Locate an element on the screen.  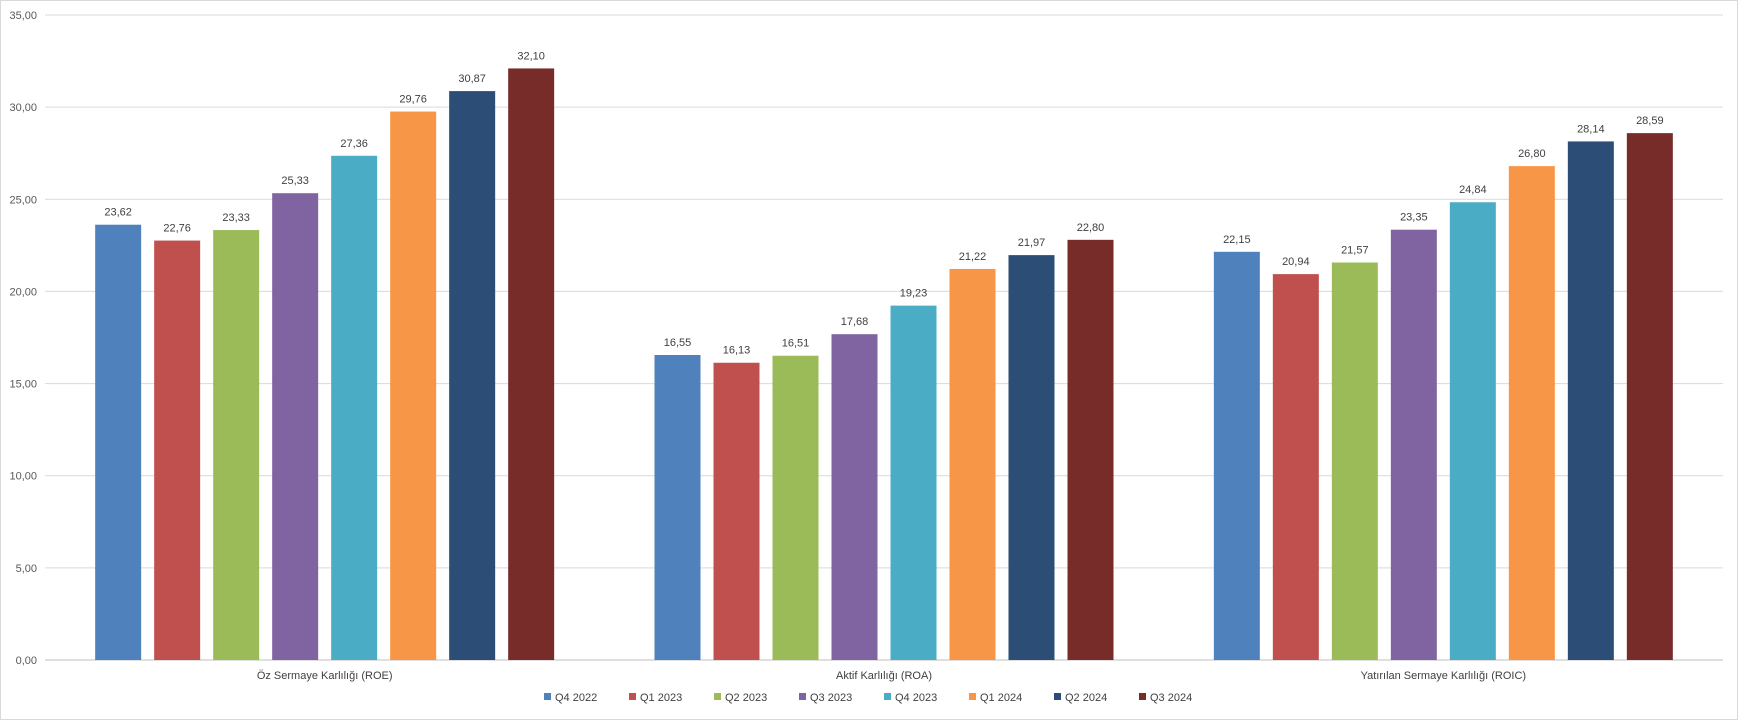
data-label: 20,94 is located at coordinates (1296, 262).